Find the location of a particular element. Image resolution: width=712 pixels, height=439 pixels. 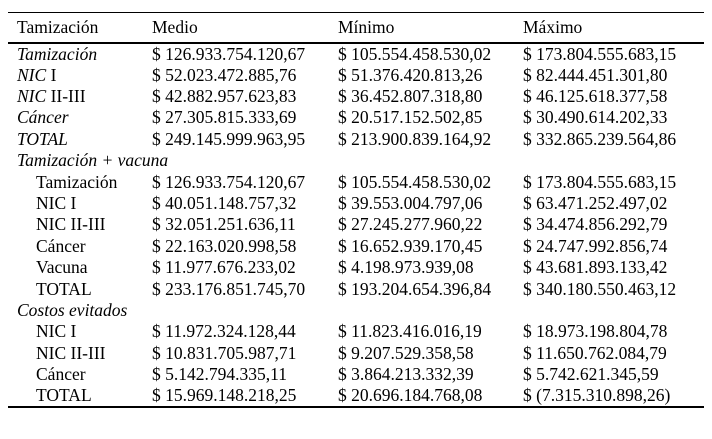

cell-minimo: $ 105.554.458.530,02 is located at coordinates (415, 53).